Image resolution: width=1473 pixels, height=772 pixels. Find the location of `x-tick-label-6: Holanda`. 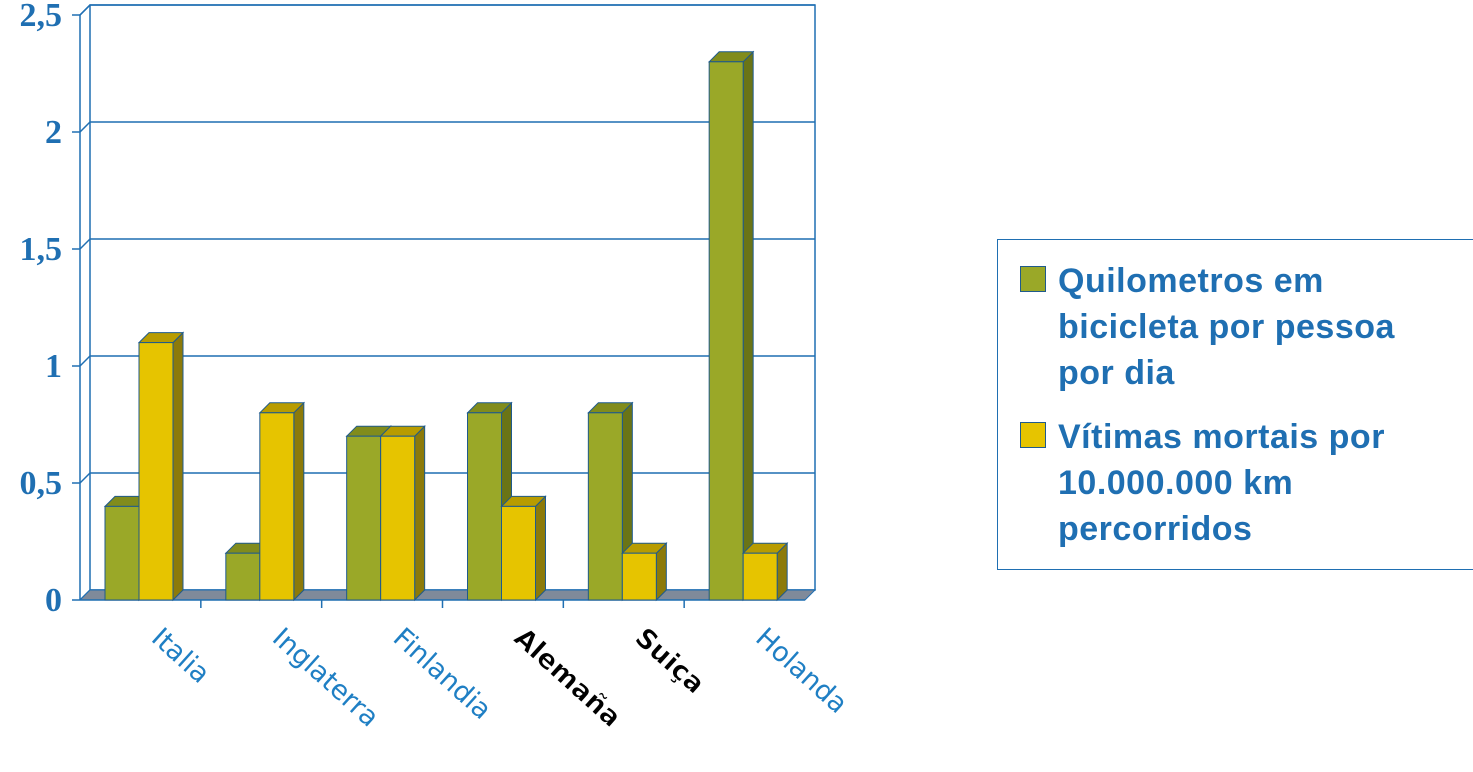

x-tick-label-6: Holanda is located at coordinates (801, 671).